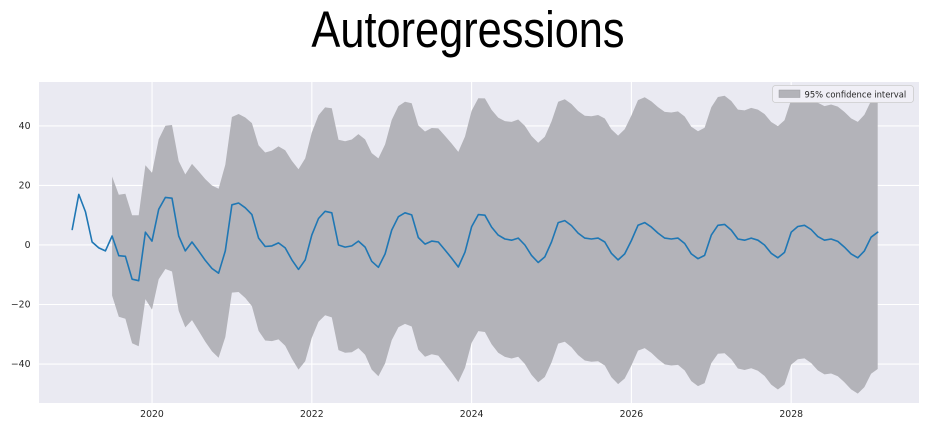  Describe the element at coordinates (312, 414) in the screenshot. I see `x-tick-2022: 2022` at that location.